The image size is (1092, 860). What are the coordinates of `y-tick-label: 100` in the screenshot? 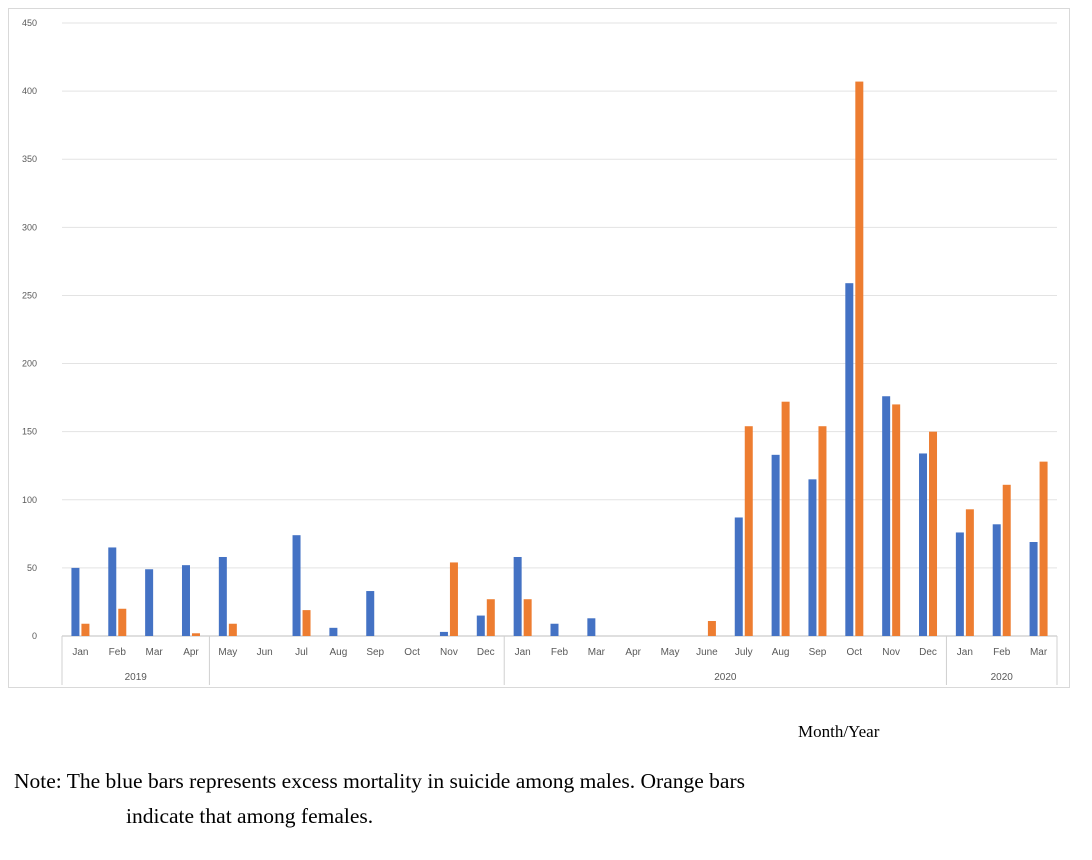 It's located at (29, 500).